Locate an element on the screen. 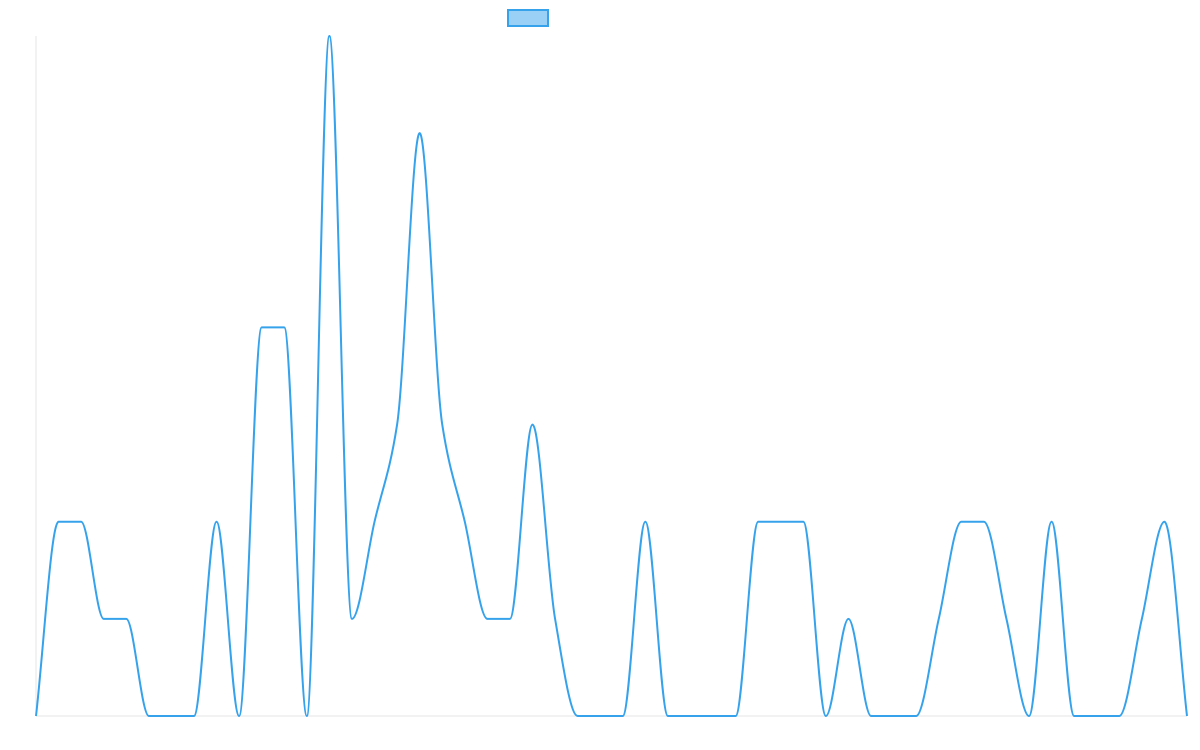 The height and width of the screenshot is (750, 1200). legend-swatch is located at coordinates (528, 18).